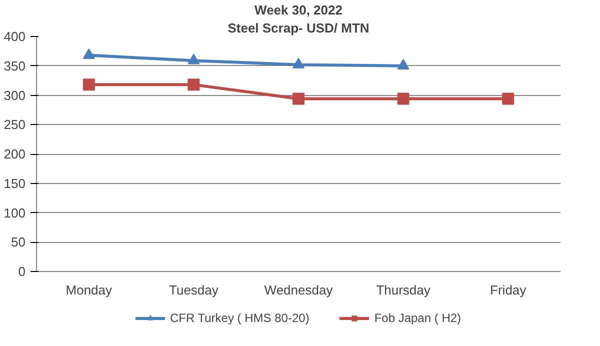 This screenshot has height=346, width=600. What do you see at coordinates (15, 183) in the screenshot?
I see `y-tick-label: 150` at bounding box center [15, 183].